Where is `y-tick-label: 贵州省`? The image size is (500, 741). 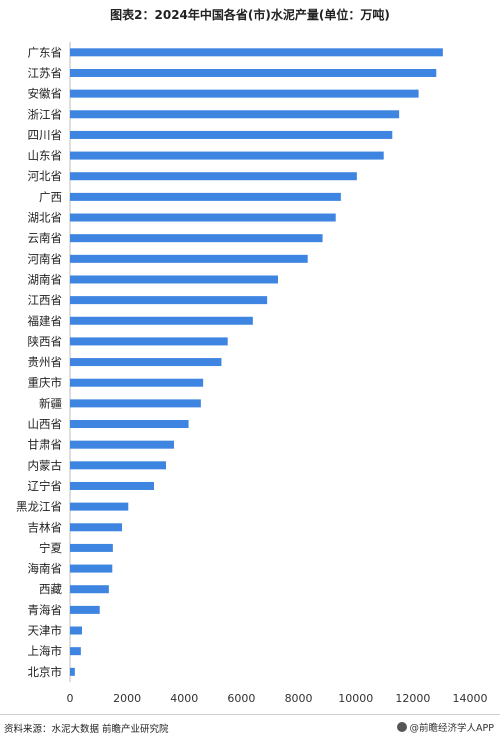
y-tick-label: 贵州省 is located at coordinates (45, 362).